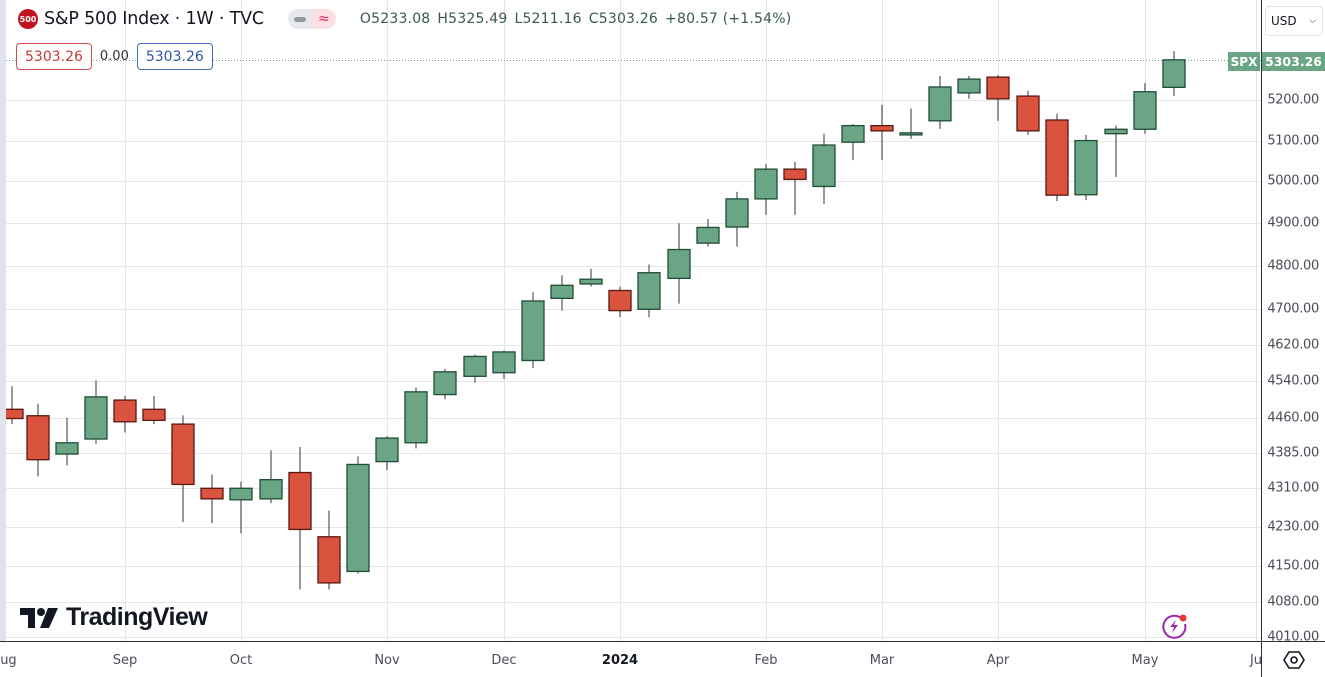 The height and width of the screenshot is (677, 1325). What do you see at coordinates (323, 19) in the screenshot?
I see `wave-icon: ≈` at bounding box center [323, 19].